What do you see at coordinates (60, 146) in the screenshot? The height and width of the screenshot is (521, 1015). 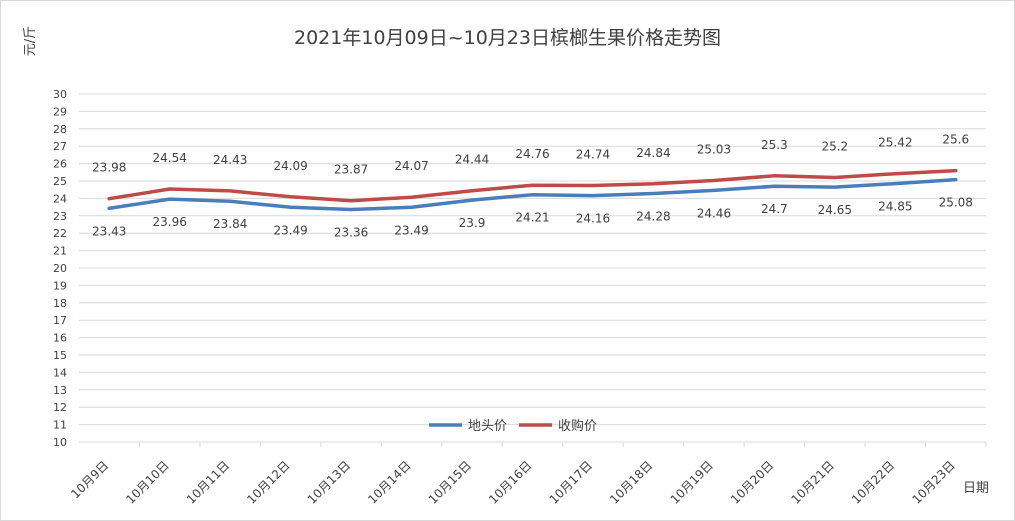 I see `y-tick-label: 27` at bounding box center [60, 146].